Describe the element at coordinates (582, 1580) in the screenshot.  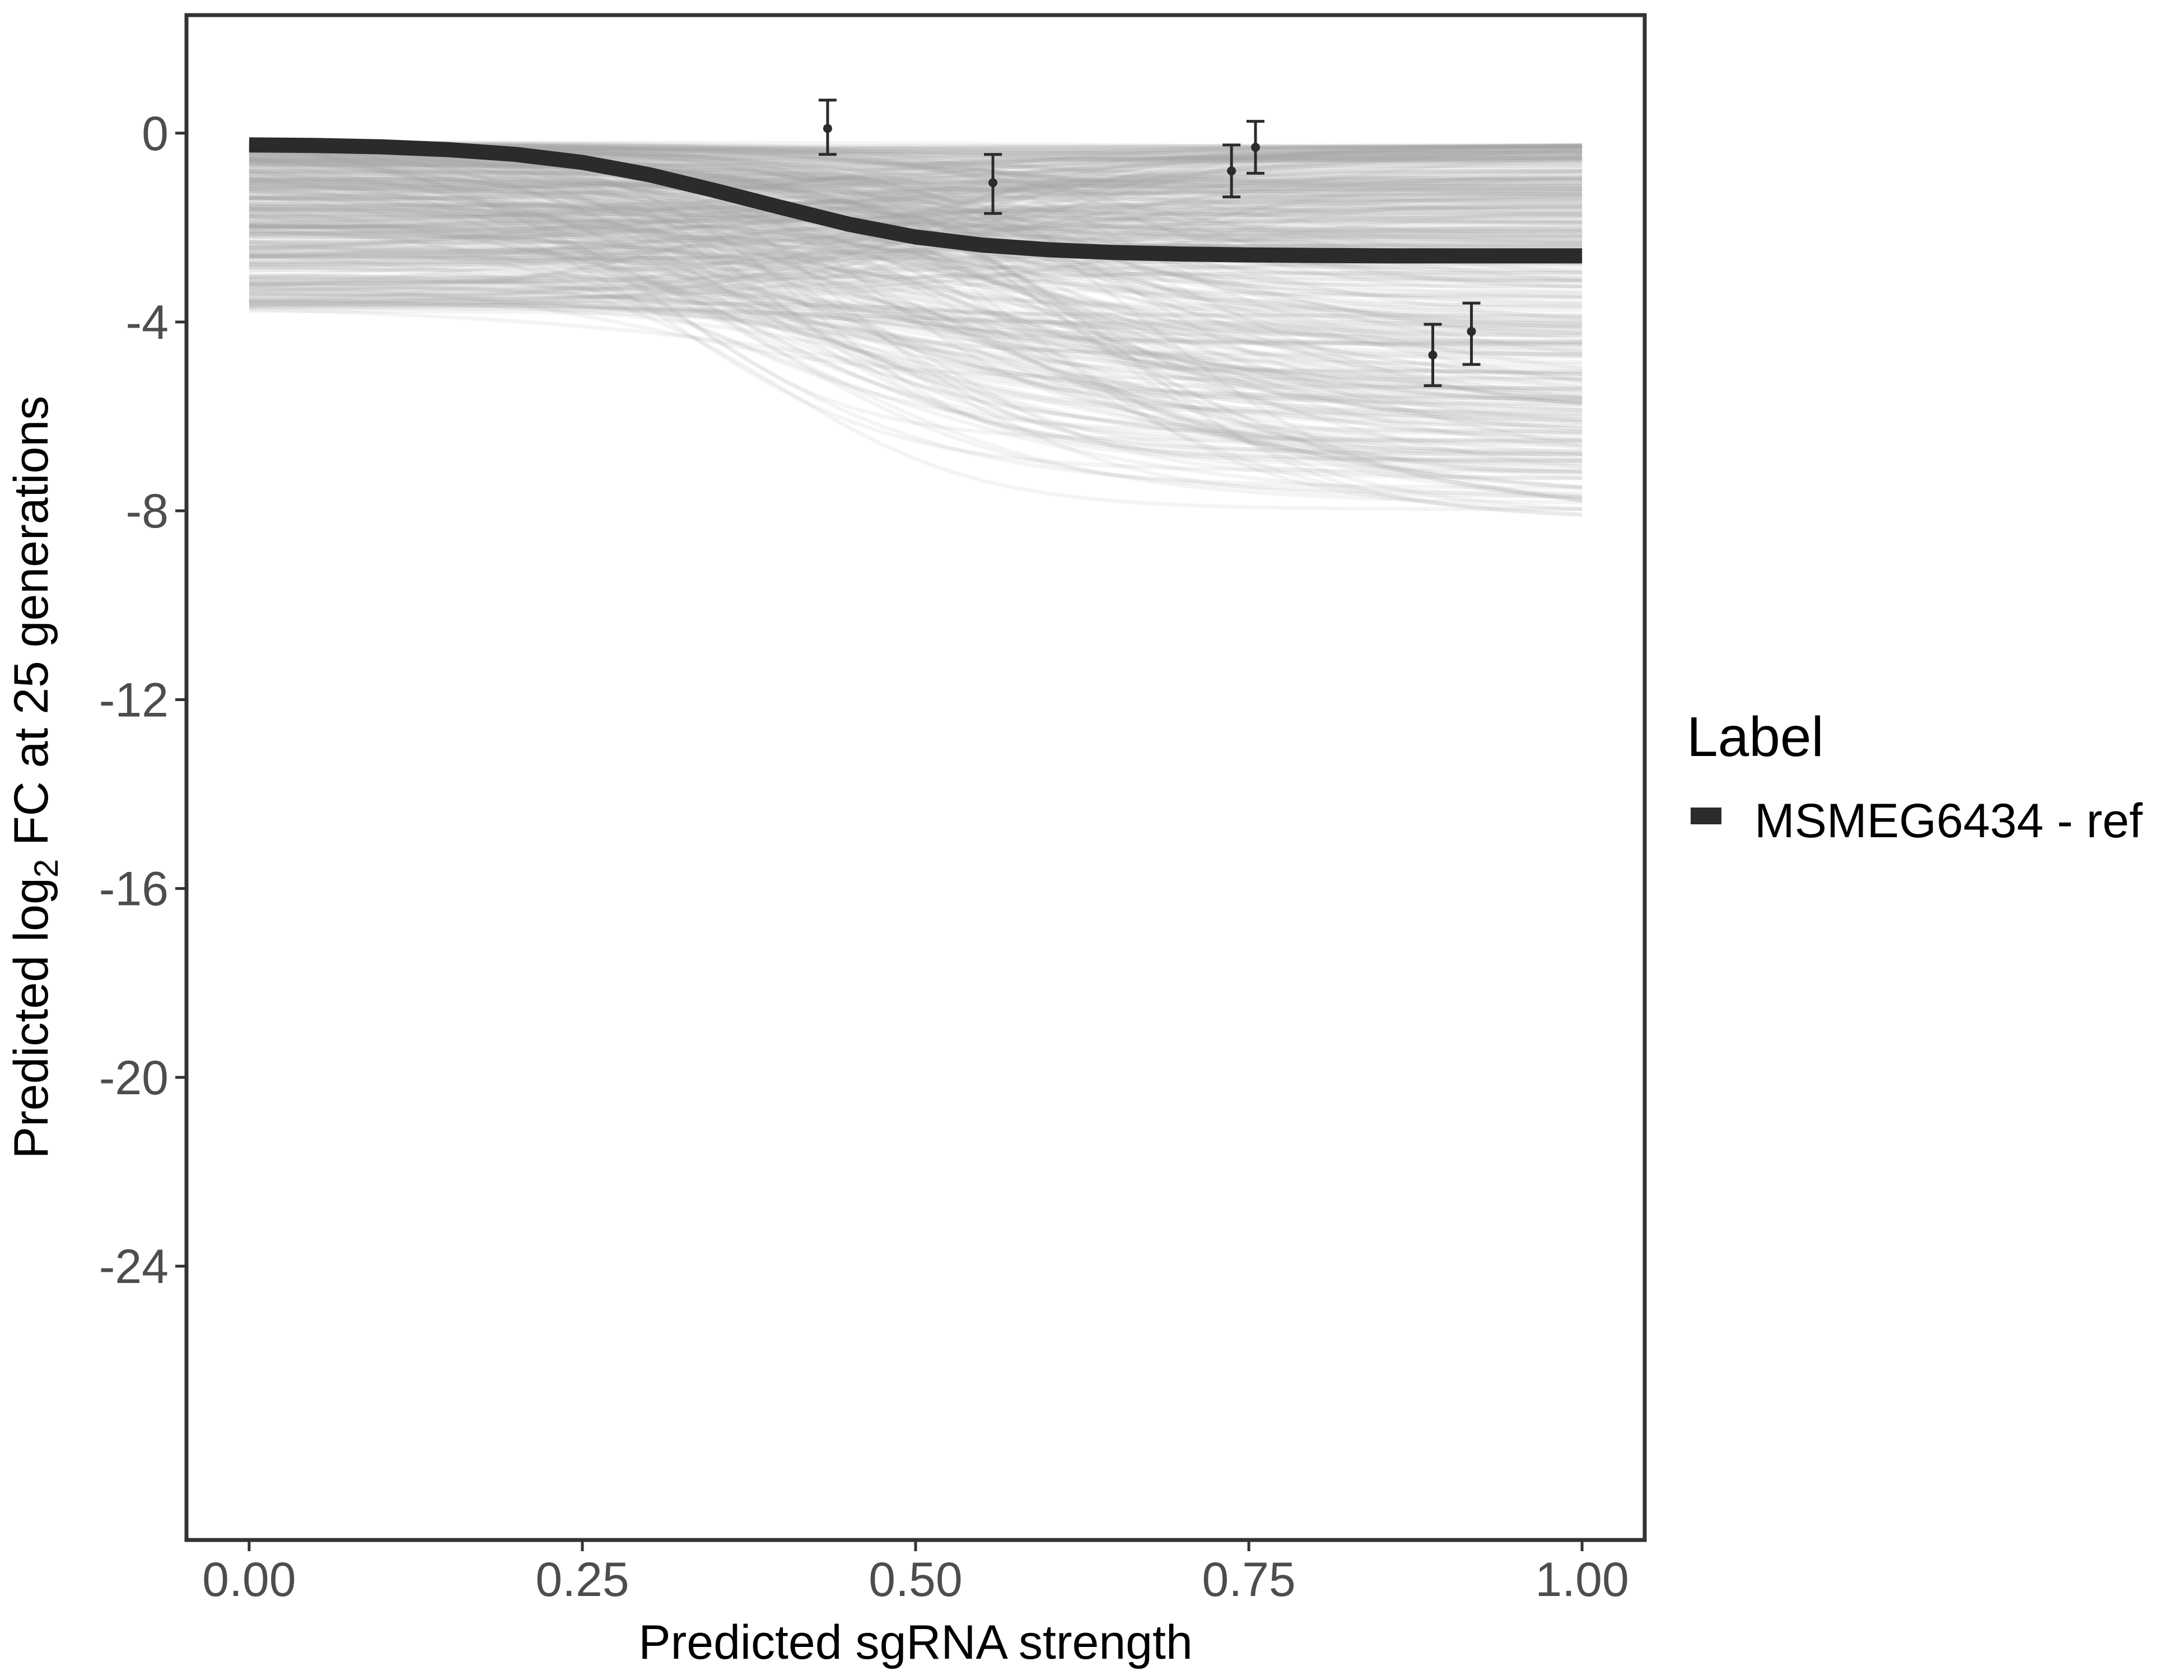
I see `x-tick-label: 0.25` at that location.